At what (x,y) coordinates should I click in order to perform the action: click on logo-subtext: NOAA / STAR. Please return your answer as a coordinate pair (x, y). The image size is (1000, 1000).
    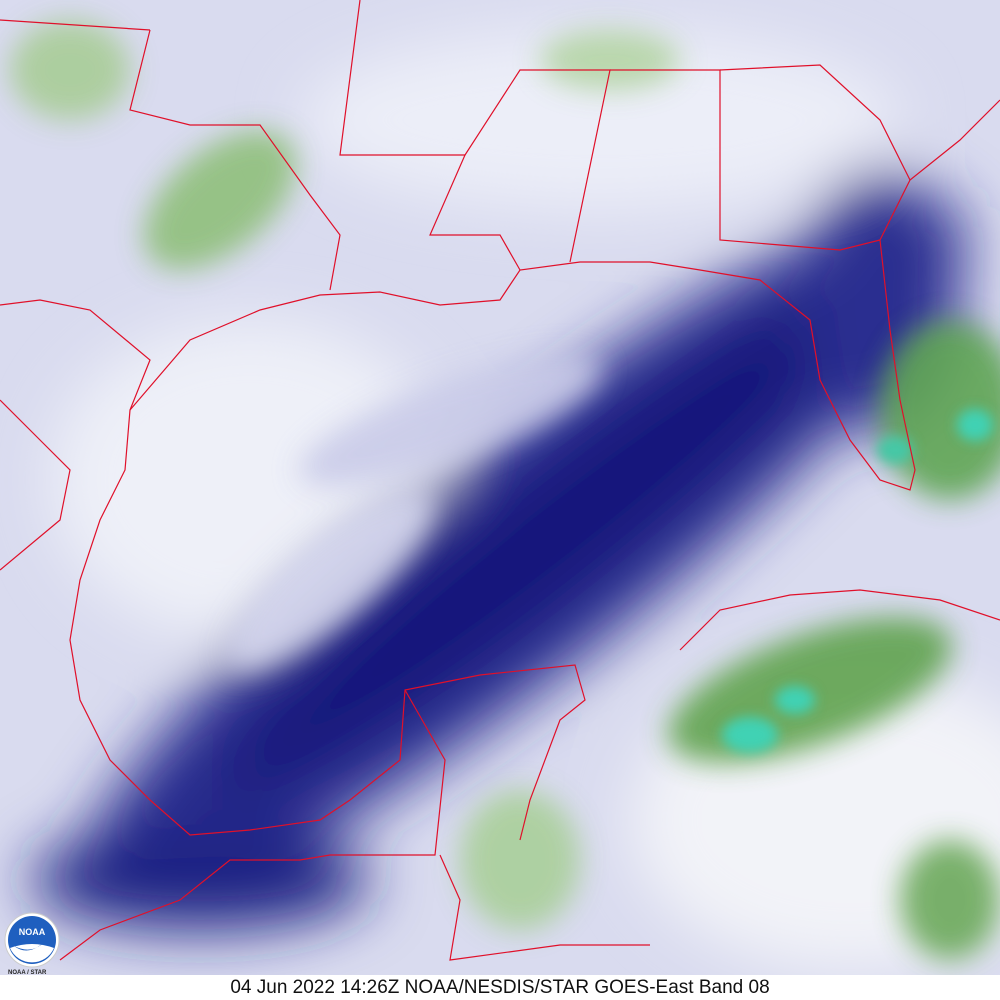
    Looking at the image, I should click on (27, 973).